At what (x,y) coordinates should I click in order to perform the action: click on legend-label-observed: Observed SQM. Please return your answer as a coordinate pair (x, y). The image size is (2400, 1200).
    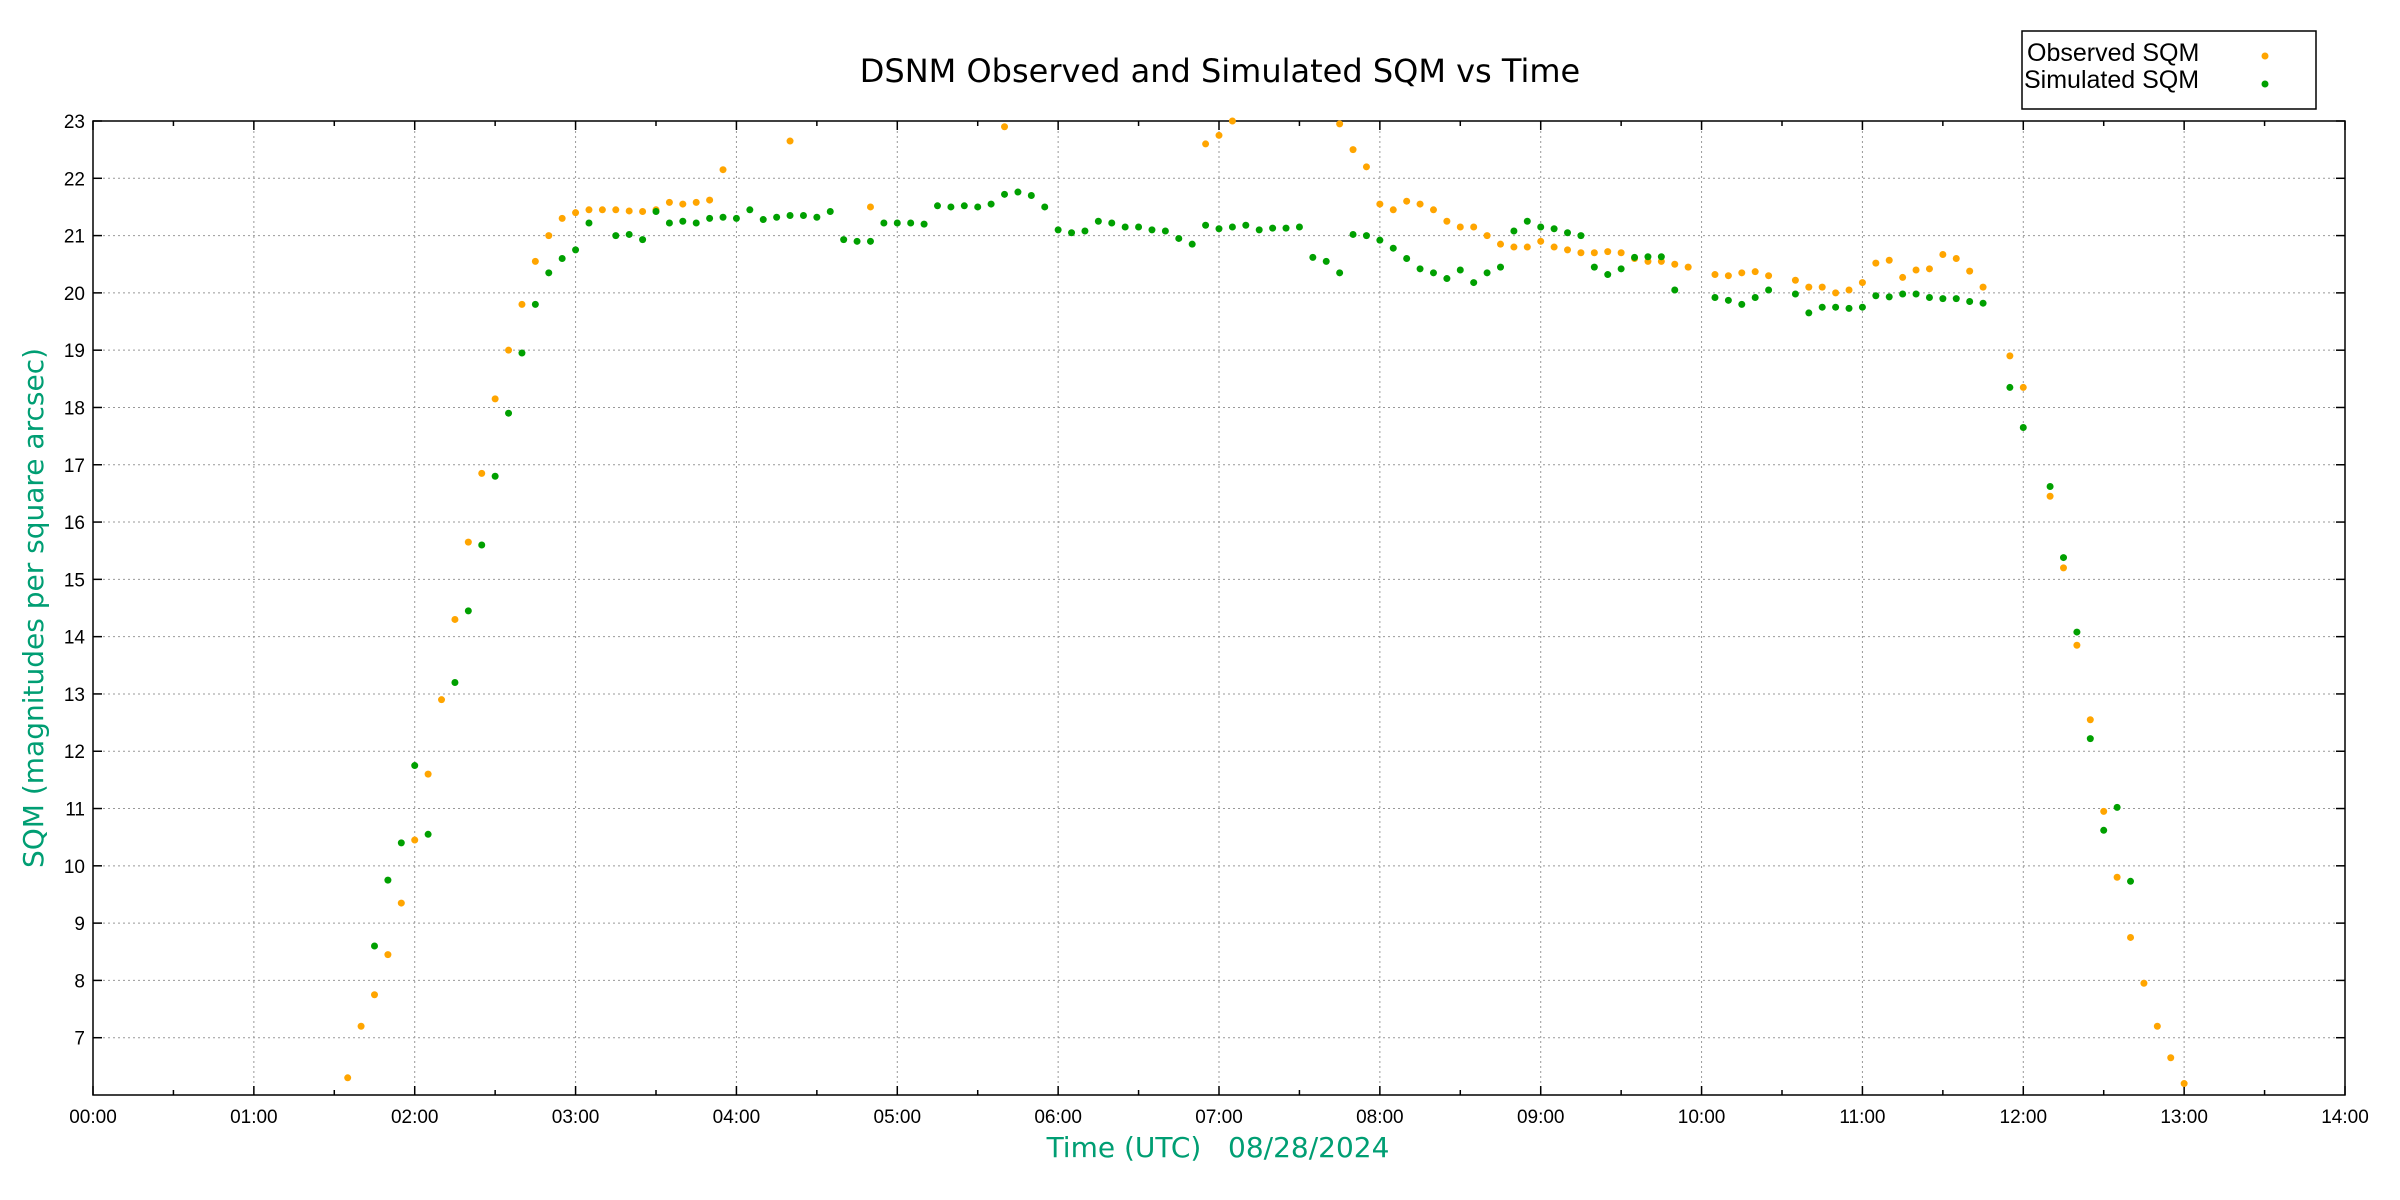
    Looking at the image, I should click on (2113, 53).